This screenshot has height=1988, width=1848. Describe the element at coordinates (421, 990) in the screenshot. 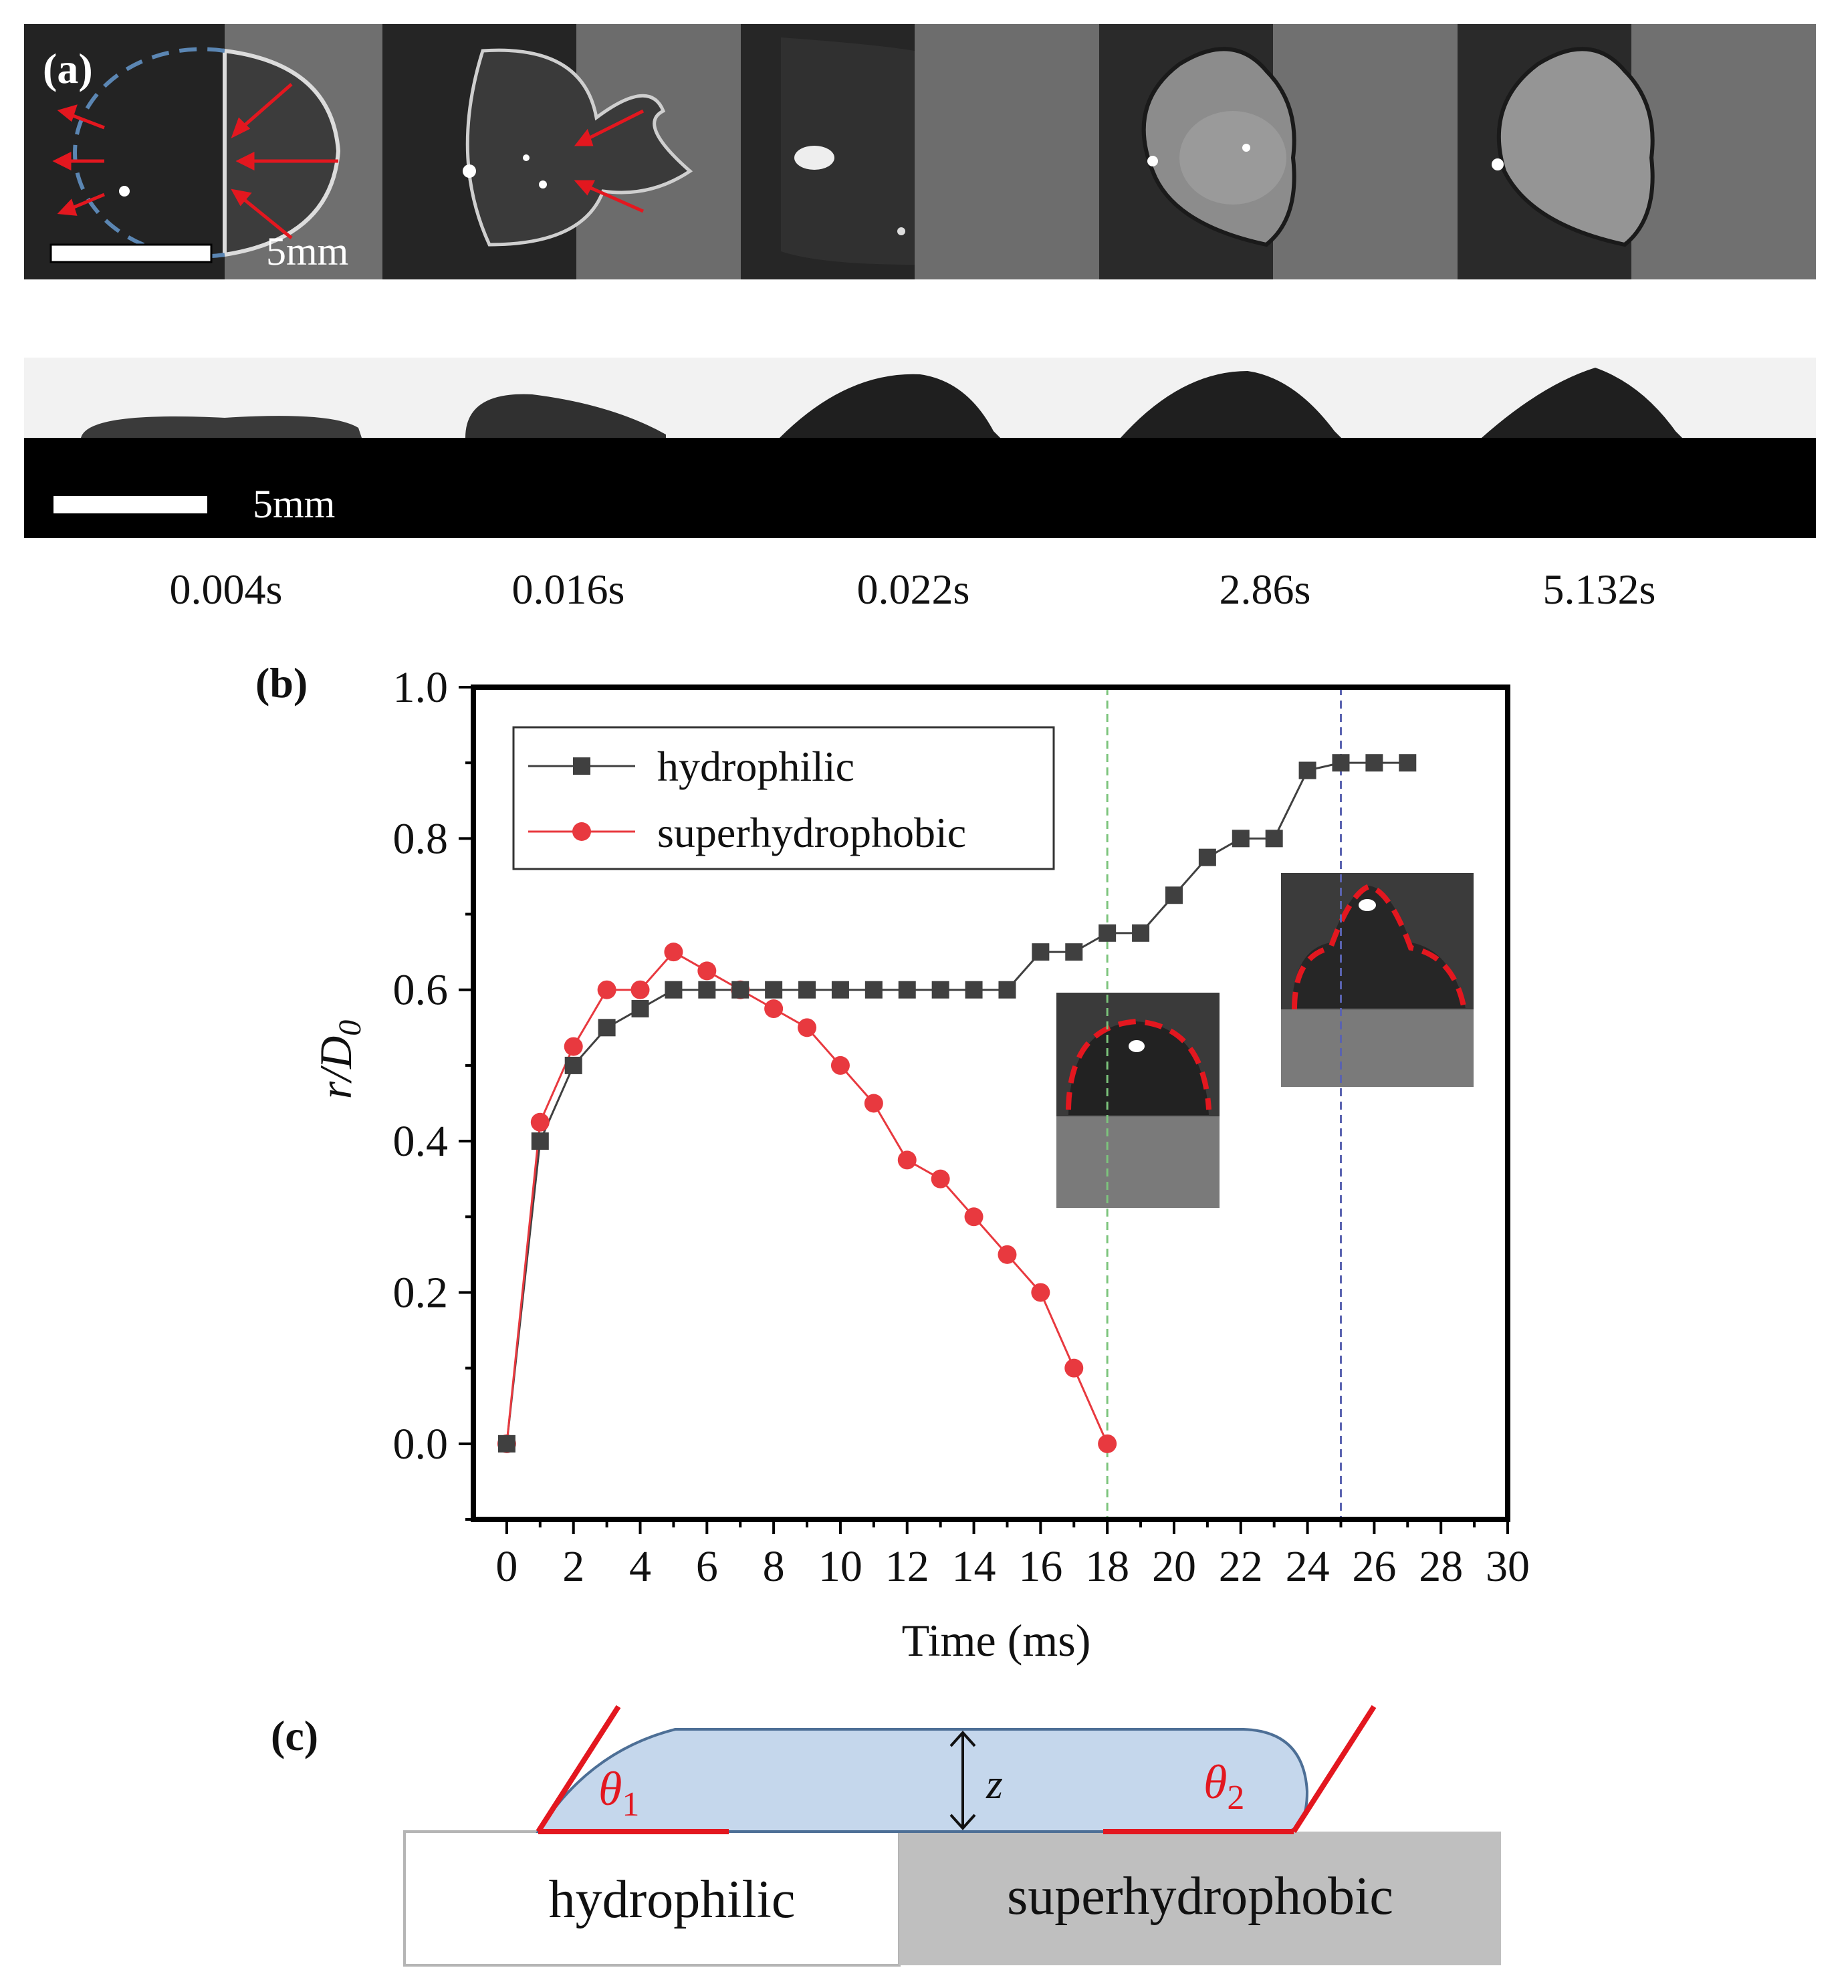

I see `y-tick-label: 0.6` at that location.